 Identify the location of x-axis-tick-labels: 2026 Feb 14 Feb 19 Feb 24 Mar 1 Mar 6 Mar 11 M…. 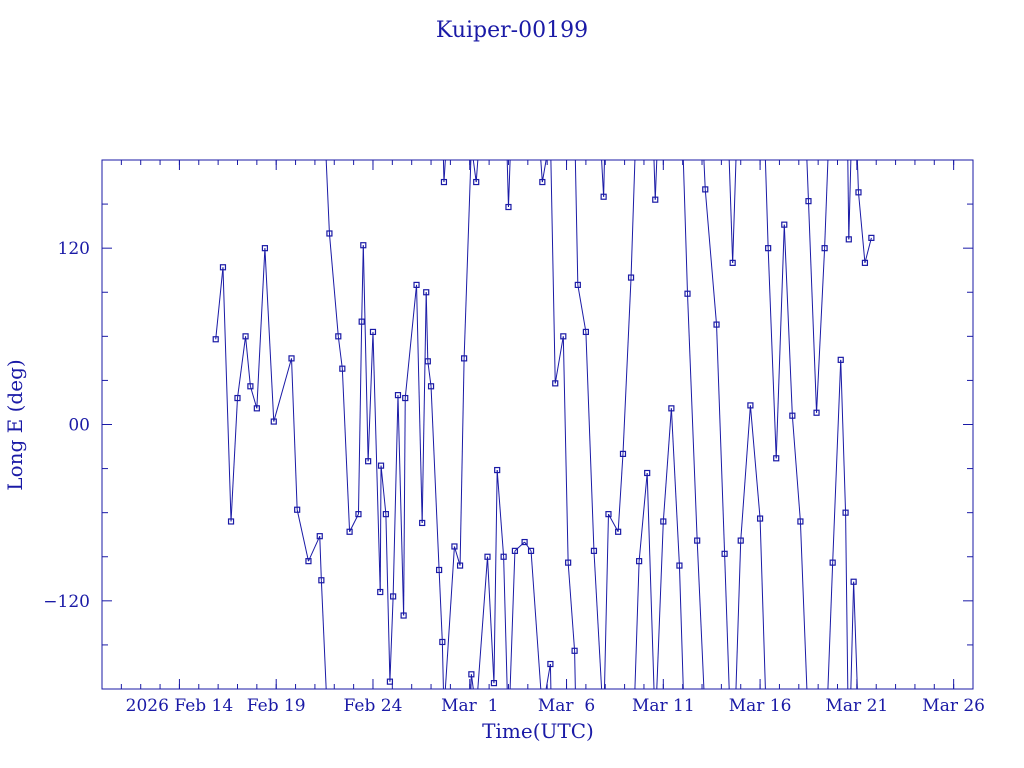
(555, 706).